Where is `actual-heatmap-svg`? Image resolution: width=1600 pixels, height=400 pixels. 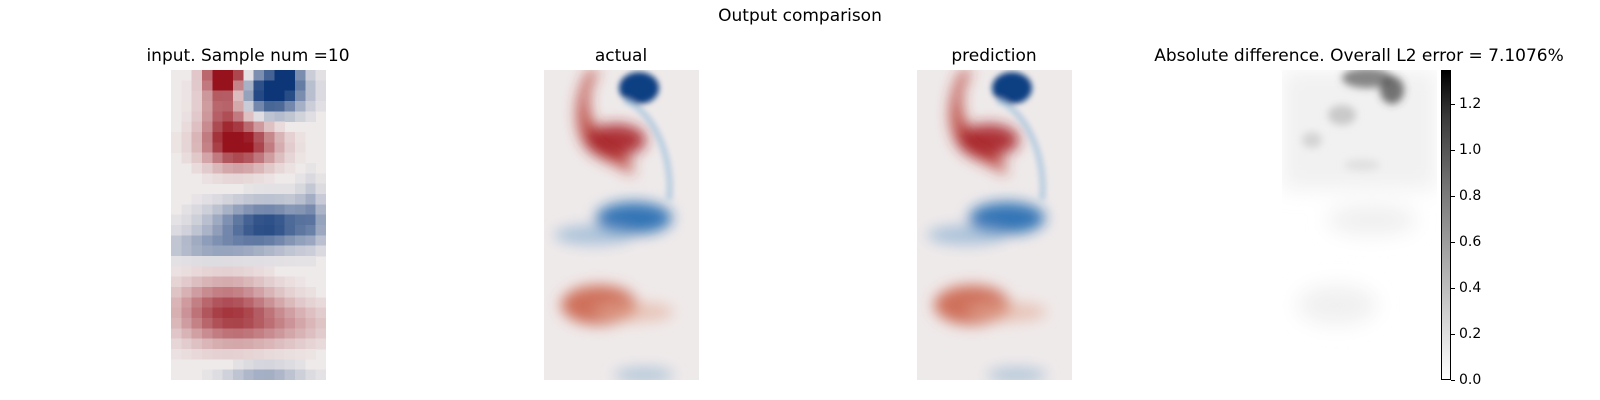 actual-heatmap-svg is located at coordinates (621, 225).